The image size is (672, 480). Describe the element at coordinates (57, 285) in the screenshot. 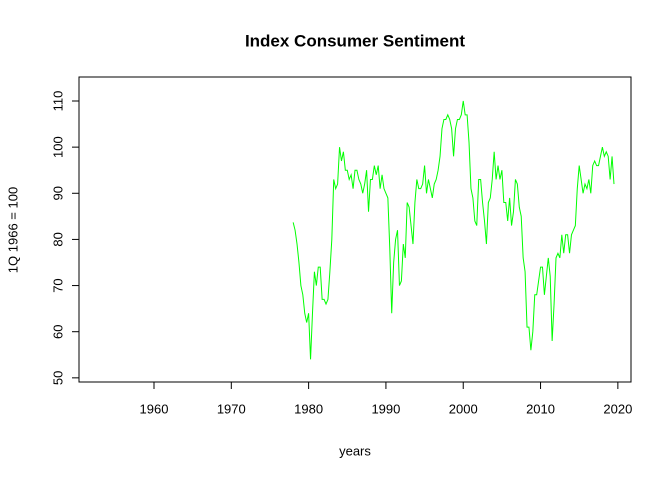

I see `y-tick-label: 70` at that location.